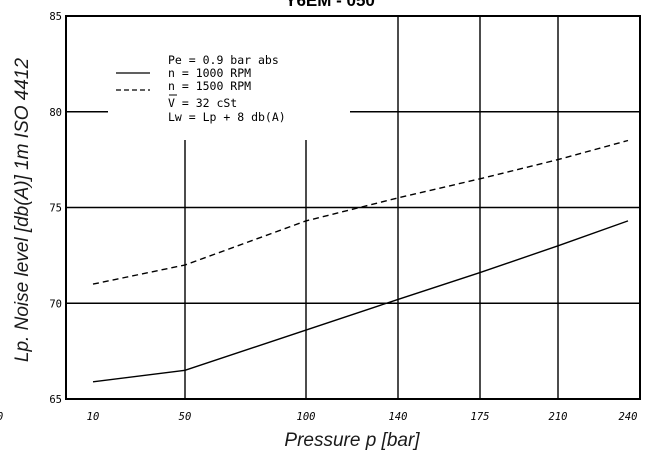  What do you see at coordinates (628, 417) in the screenshot?
I see `x-tick-label: 240` at bounding box center [628, 417].